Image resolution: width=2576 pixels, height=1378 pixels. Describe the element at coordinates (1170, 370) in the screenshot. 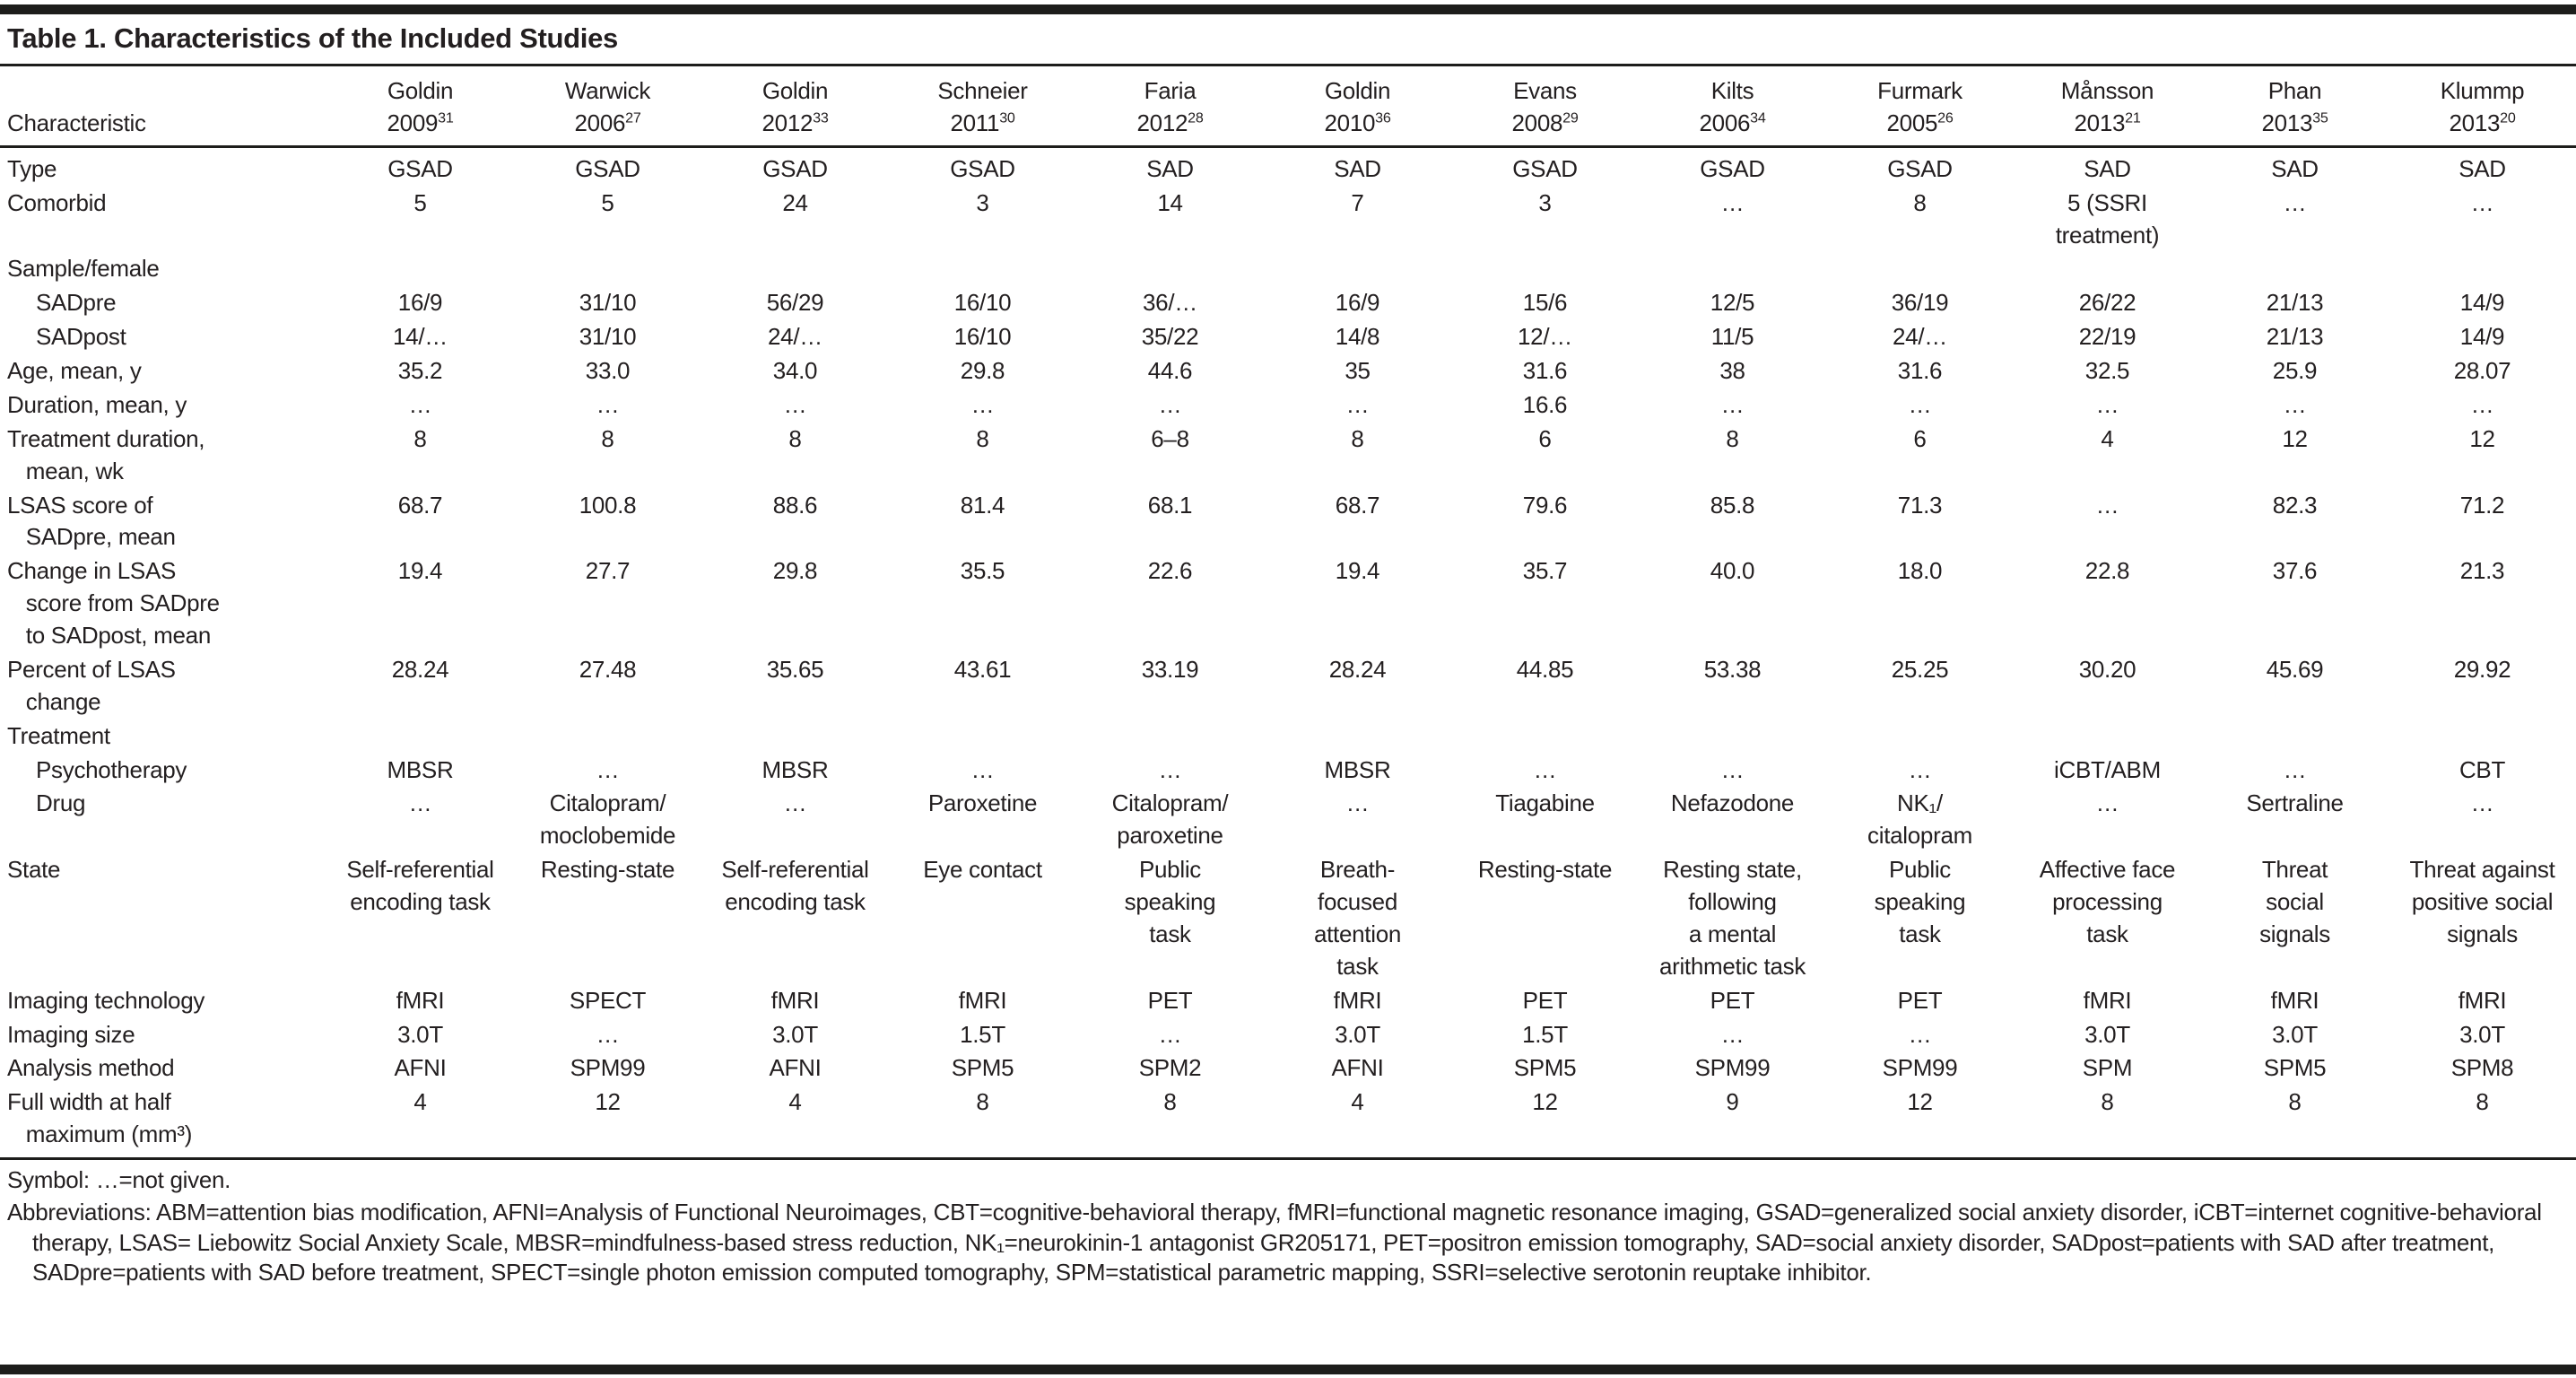

I see `table-cell: 44.6` at that location.